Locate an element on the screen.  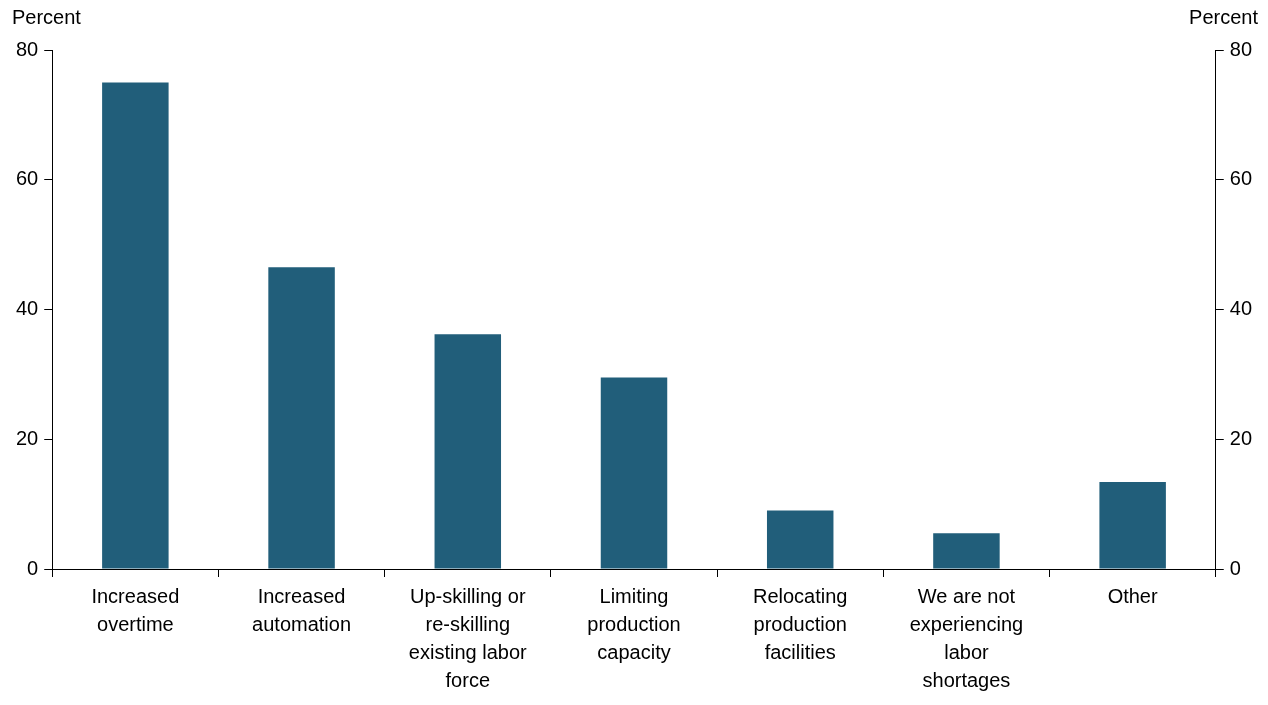
x-tick-label: Increased automation is located at coordinates (302, 609).